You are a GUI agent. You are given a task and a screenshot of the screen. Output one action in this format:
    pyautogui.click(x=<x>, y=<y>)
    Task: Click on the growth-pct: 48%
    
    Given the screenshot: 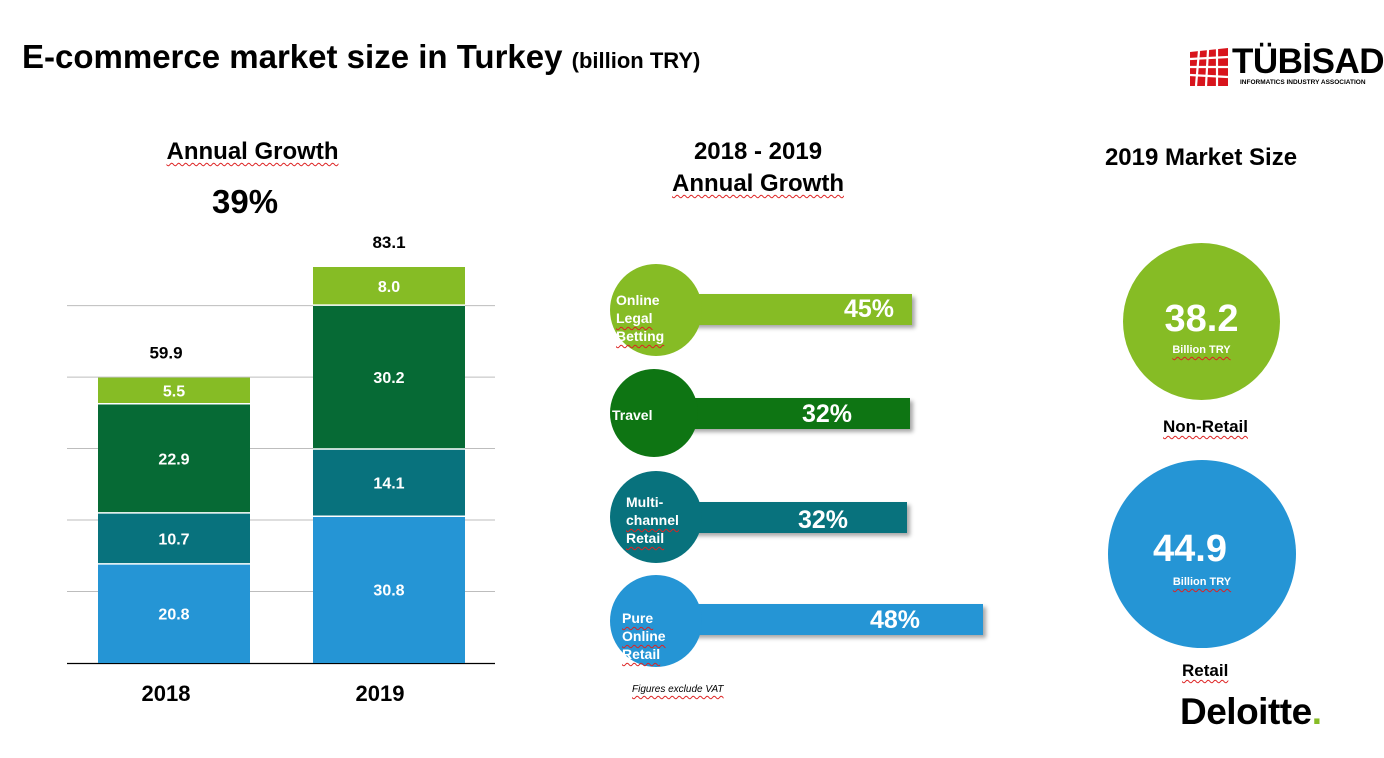 What is the action you would take?
    pyautogui.click(x=895, y=620)
    